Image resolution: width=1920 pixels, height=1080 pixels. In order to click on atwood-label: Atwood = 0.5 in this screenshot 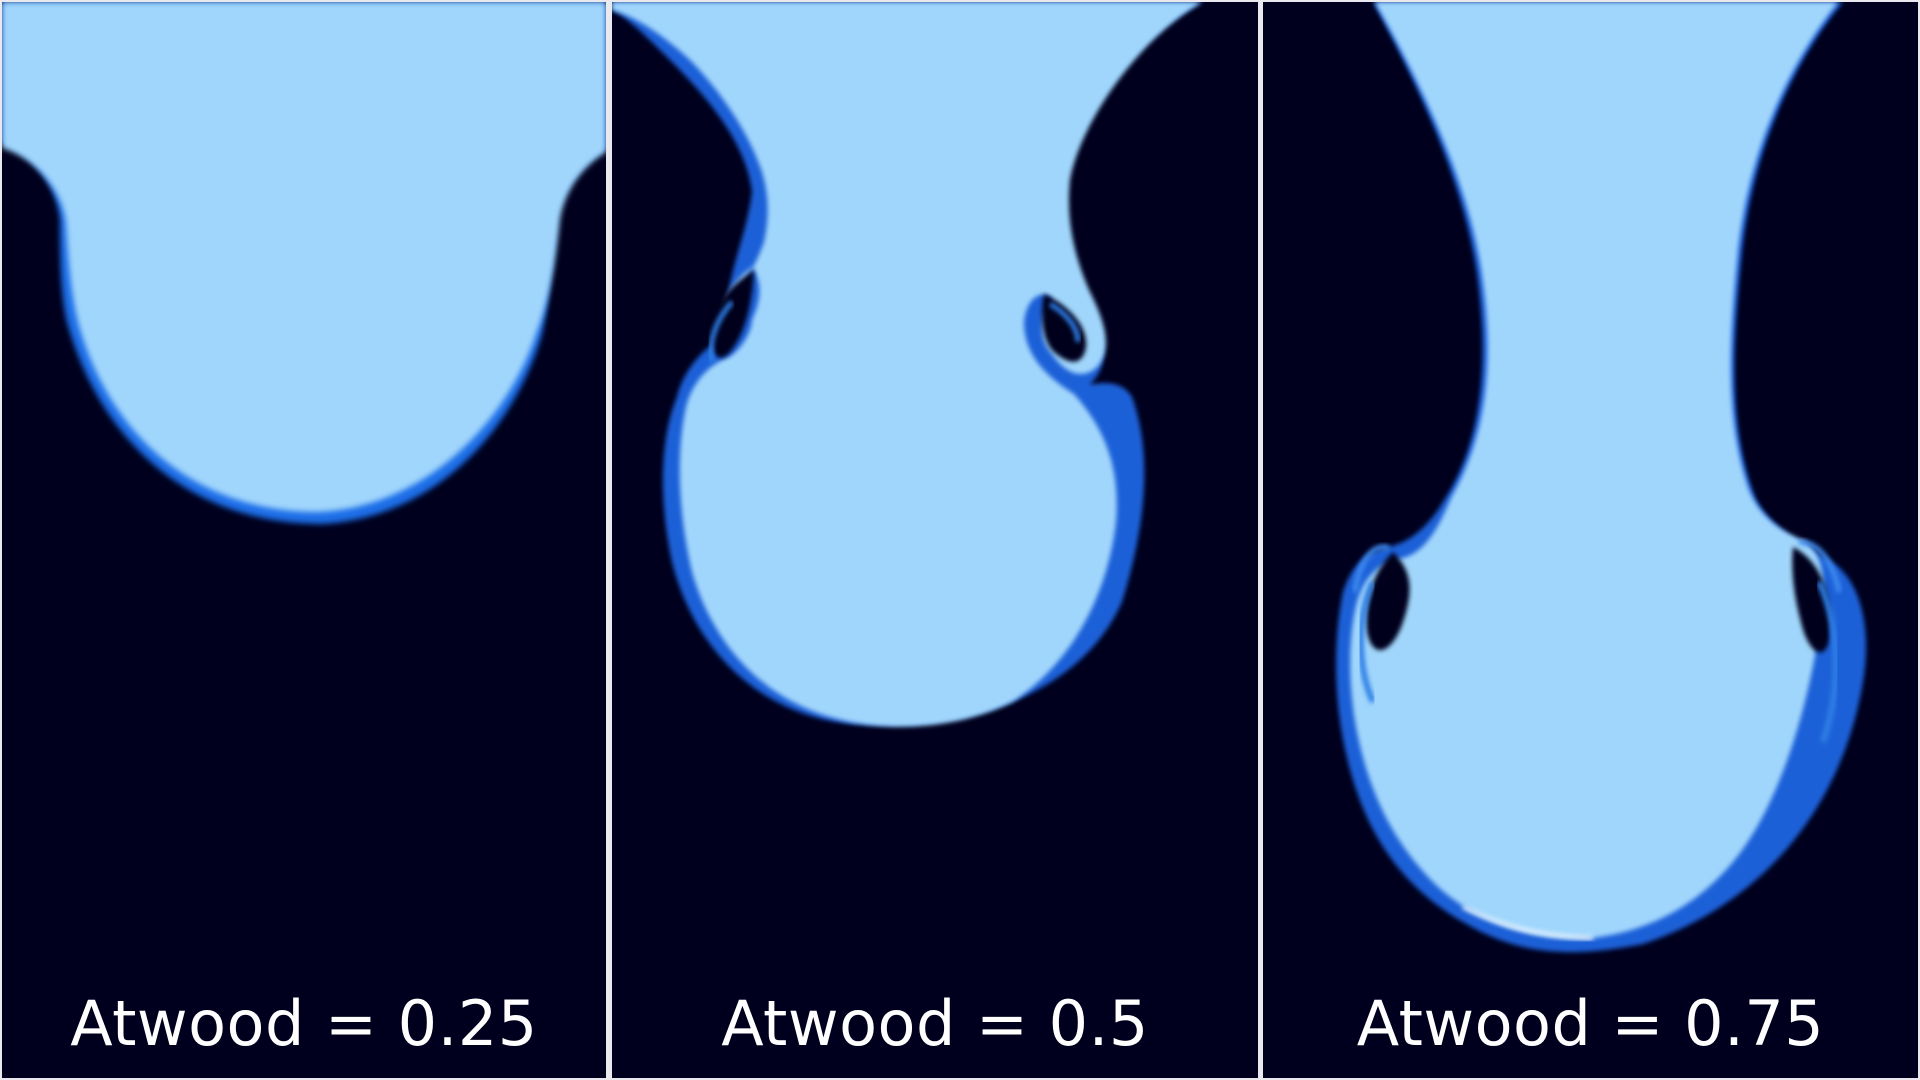, I will do `click(935, 1023)`.